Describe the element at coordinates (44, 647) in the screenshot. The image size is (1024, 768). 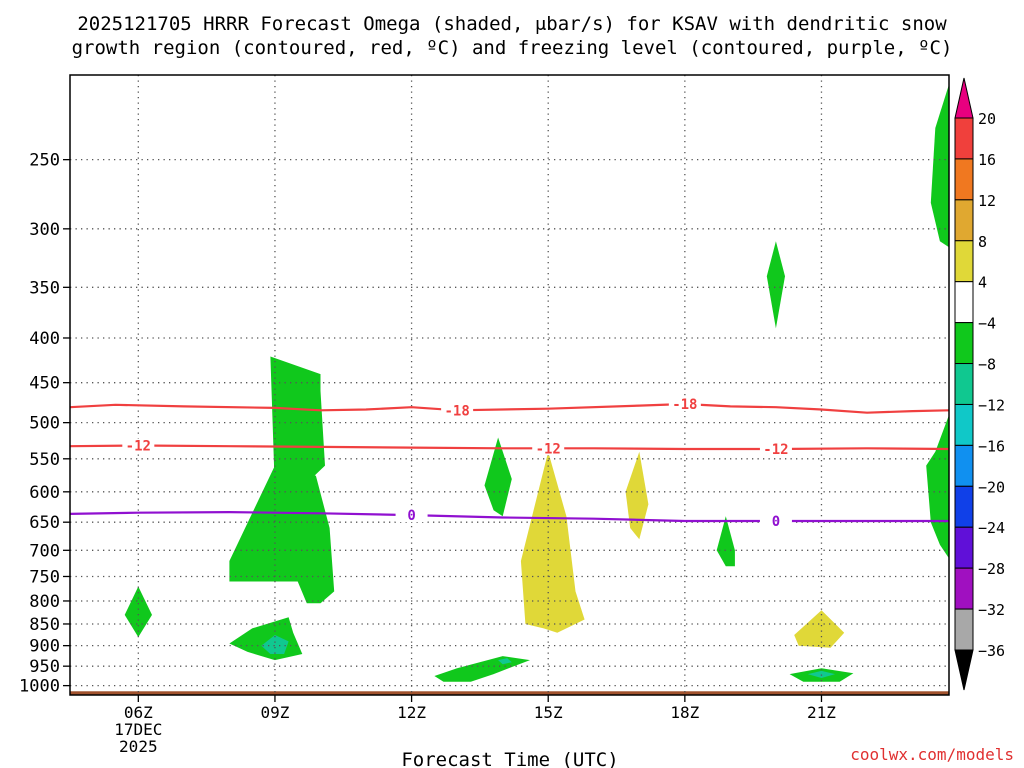
I see `y-tick-label-900: 900` at that location.